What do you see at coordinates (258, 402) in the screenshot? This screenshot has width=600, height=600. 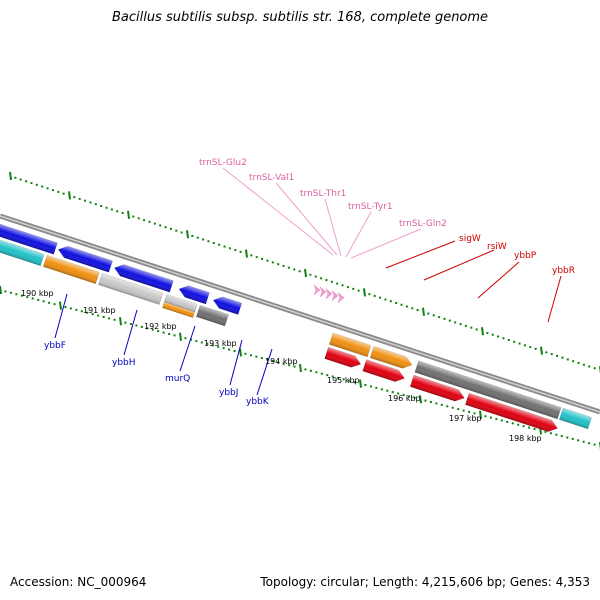 I see `gene-label-ybbK: ybbK` at bounding box center [258, 402].